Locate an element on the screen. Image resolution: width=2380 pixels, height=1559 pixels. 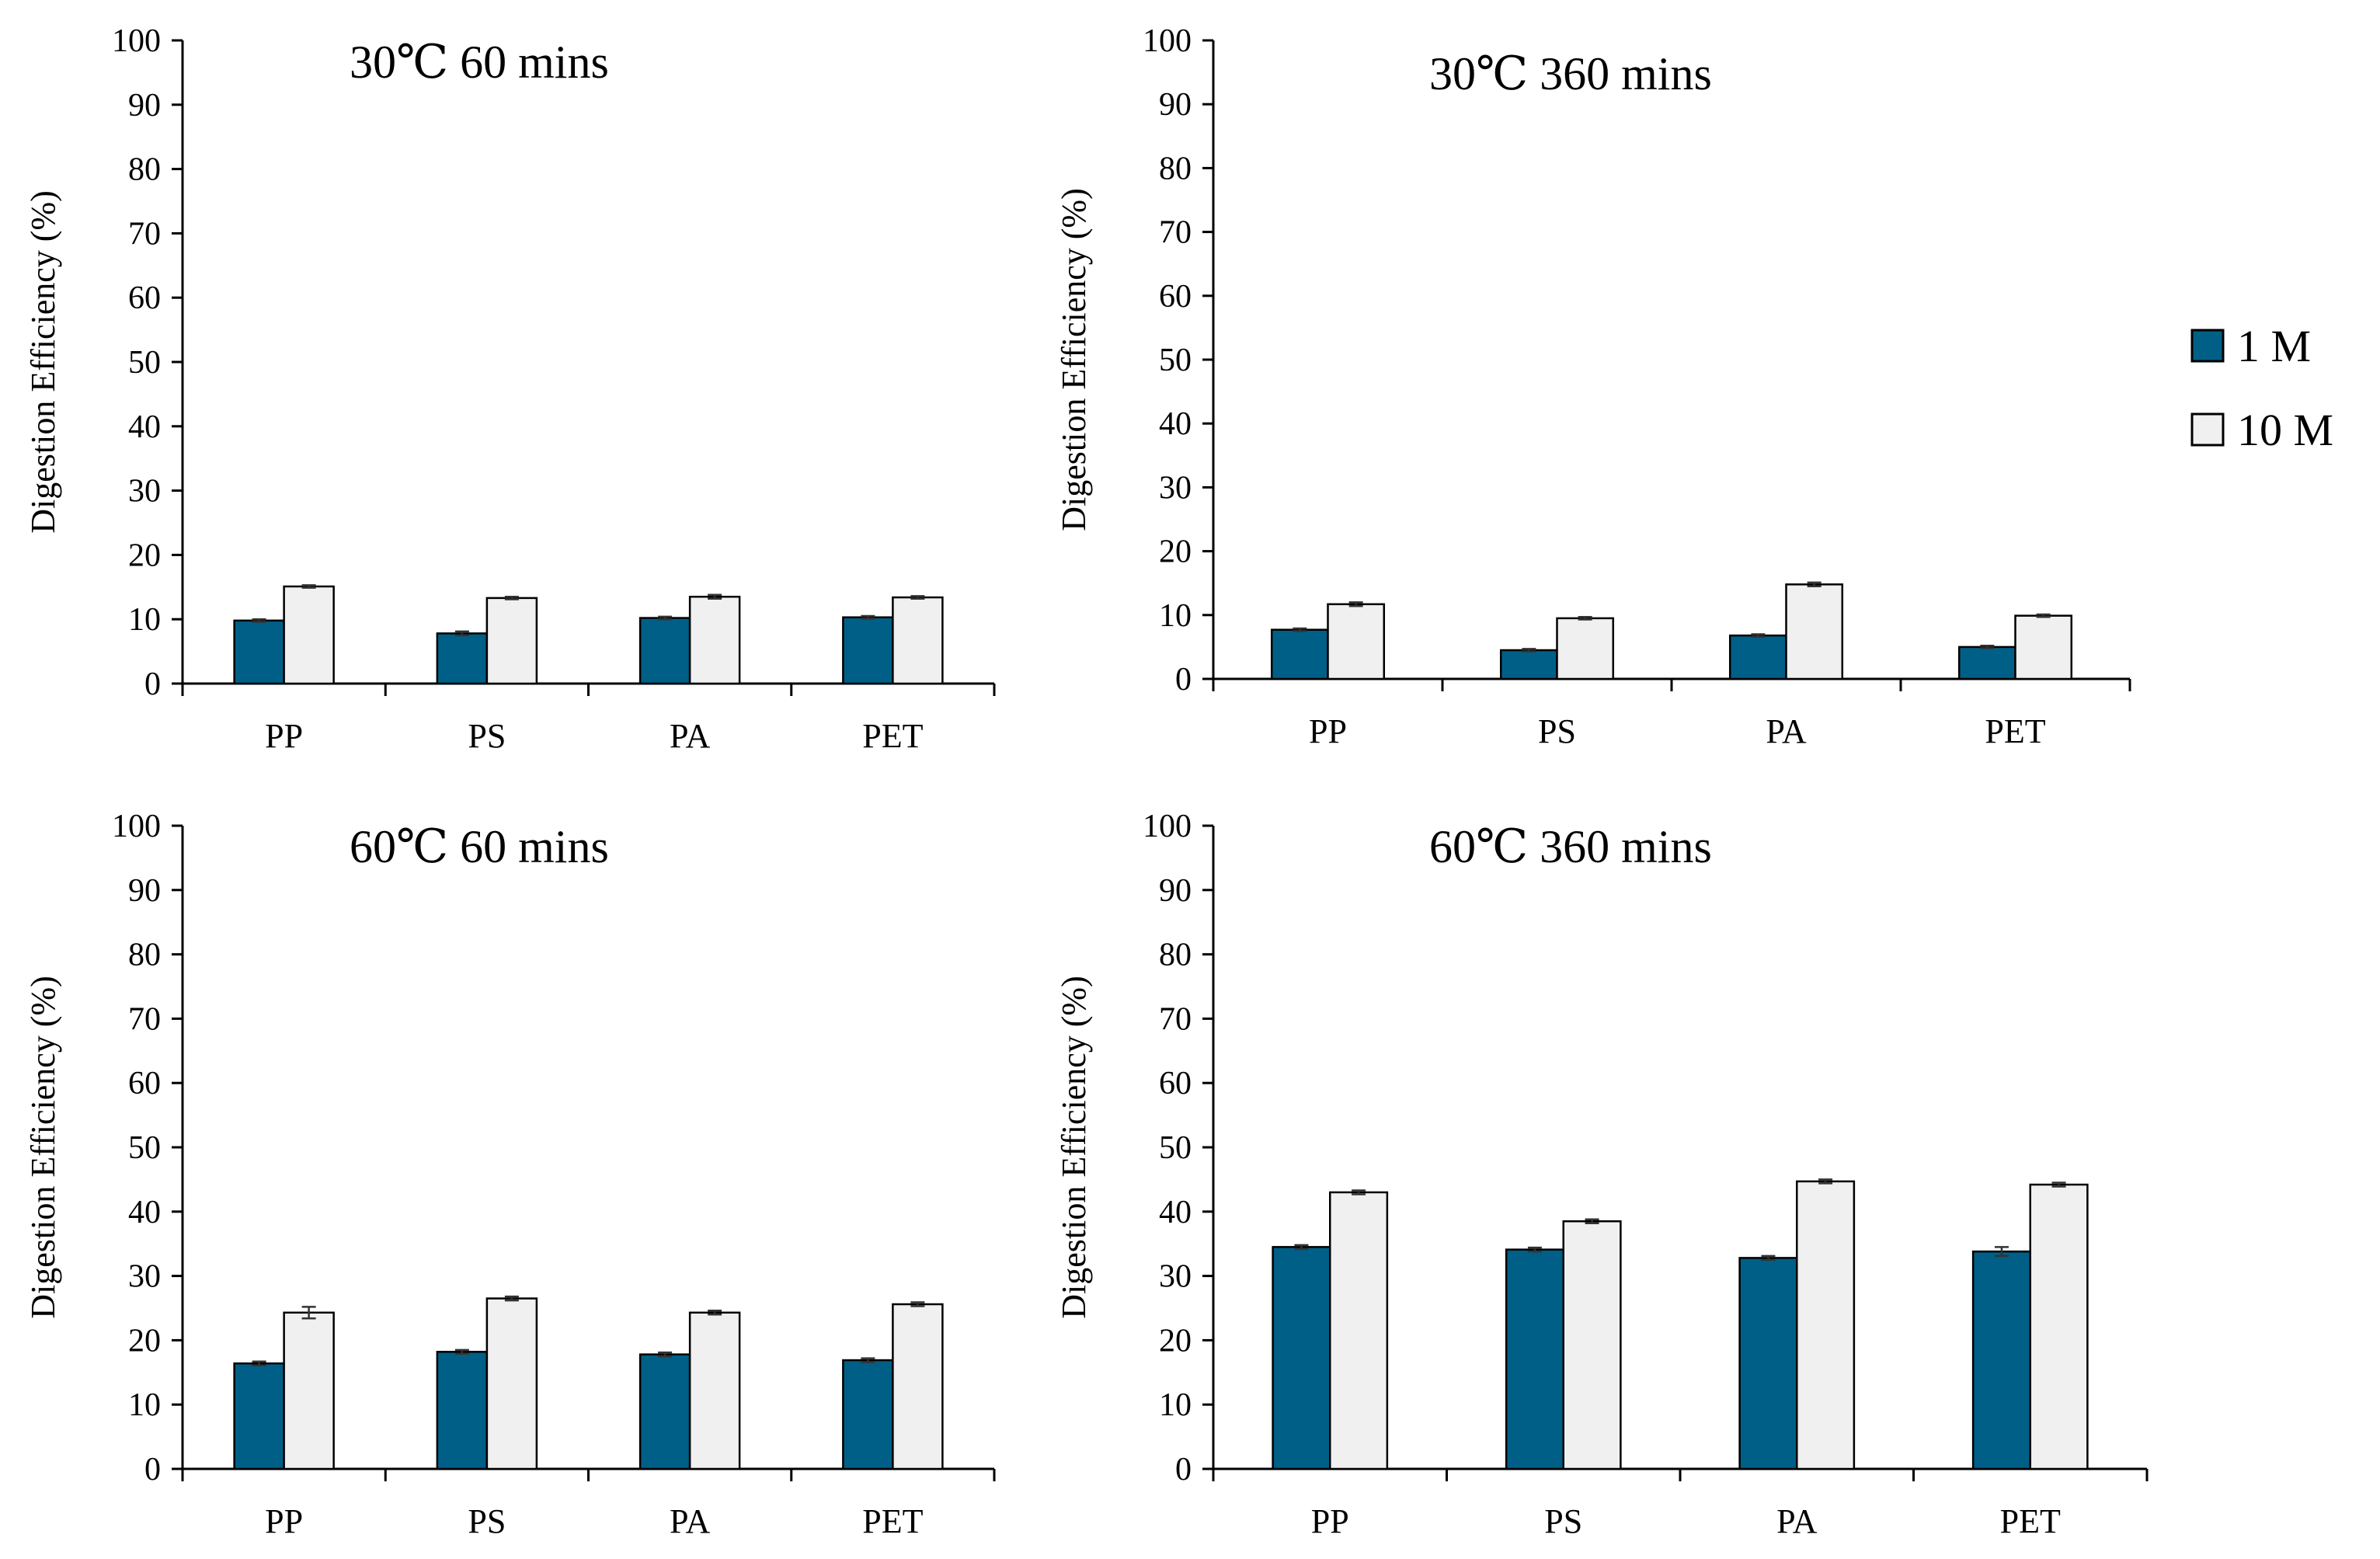
legend-label: 10 M is located at coordinates (2285, 430).